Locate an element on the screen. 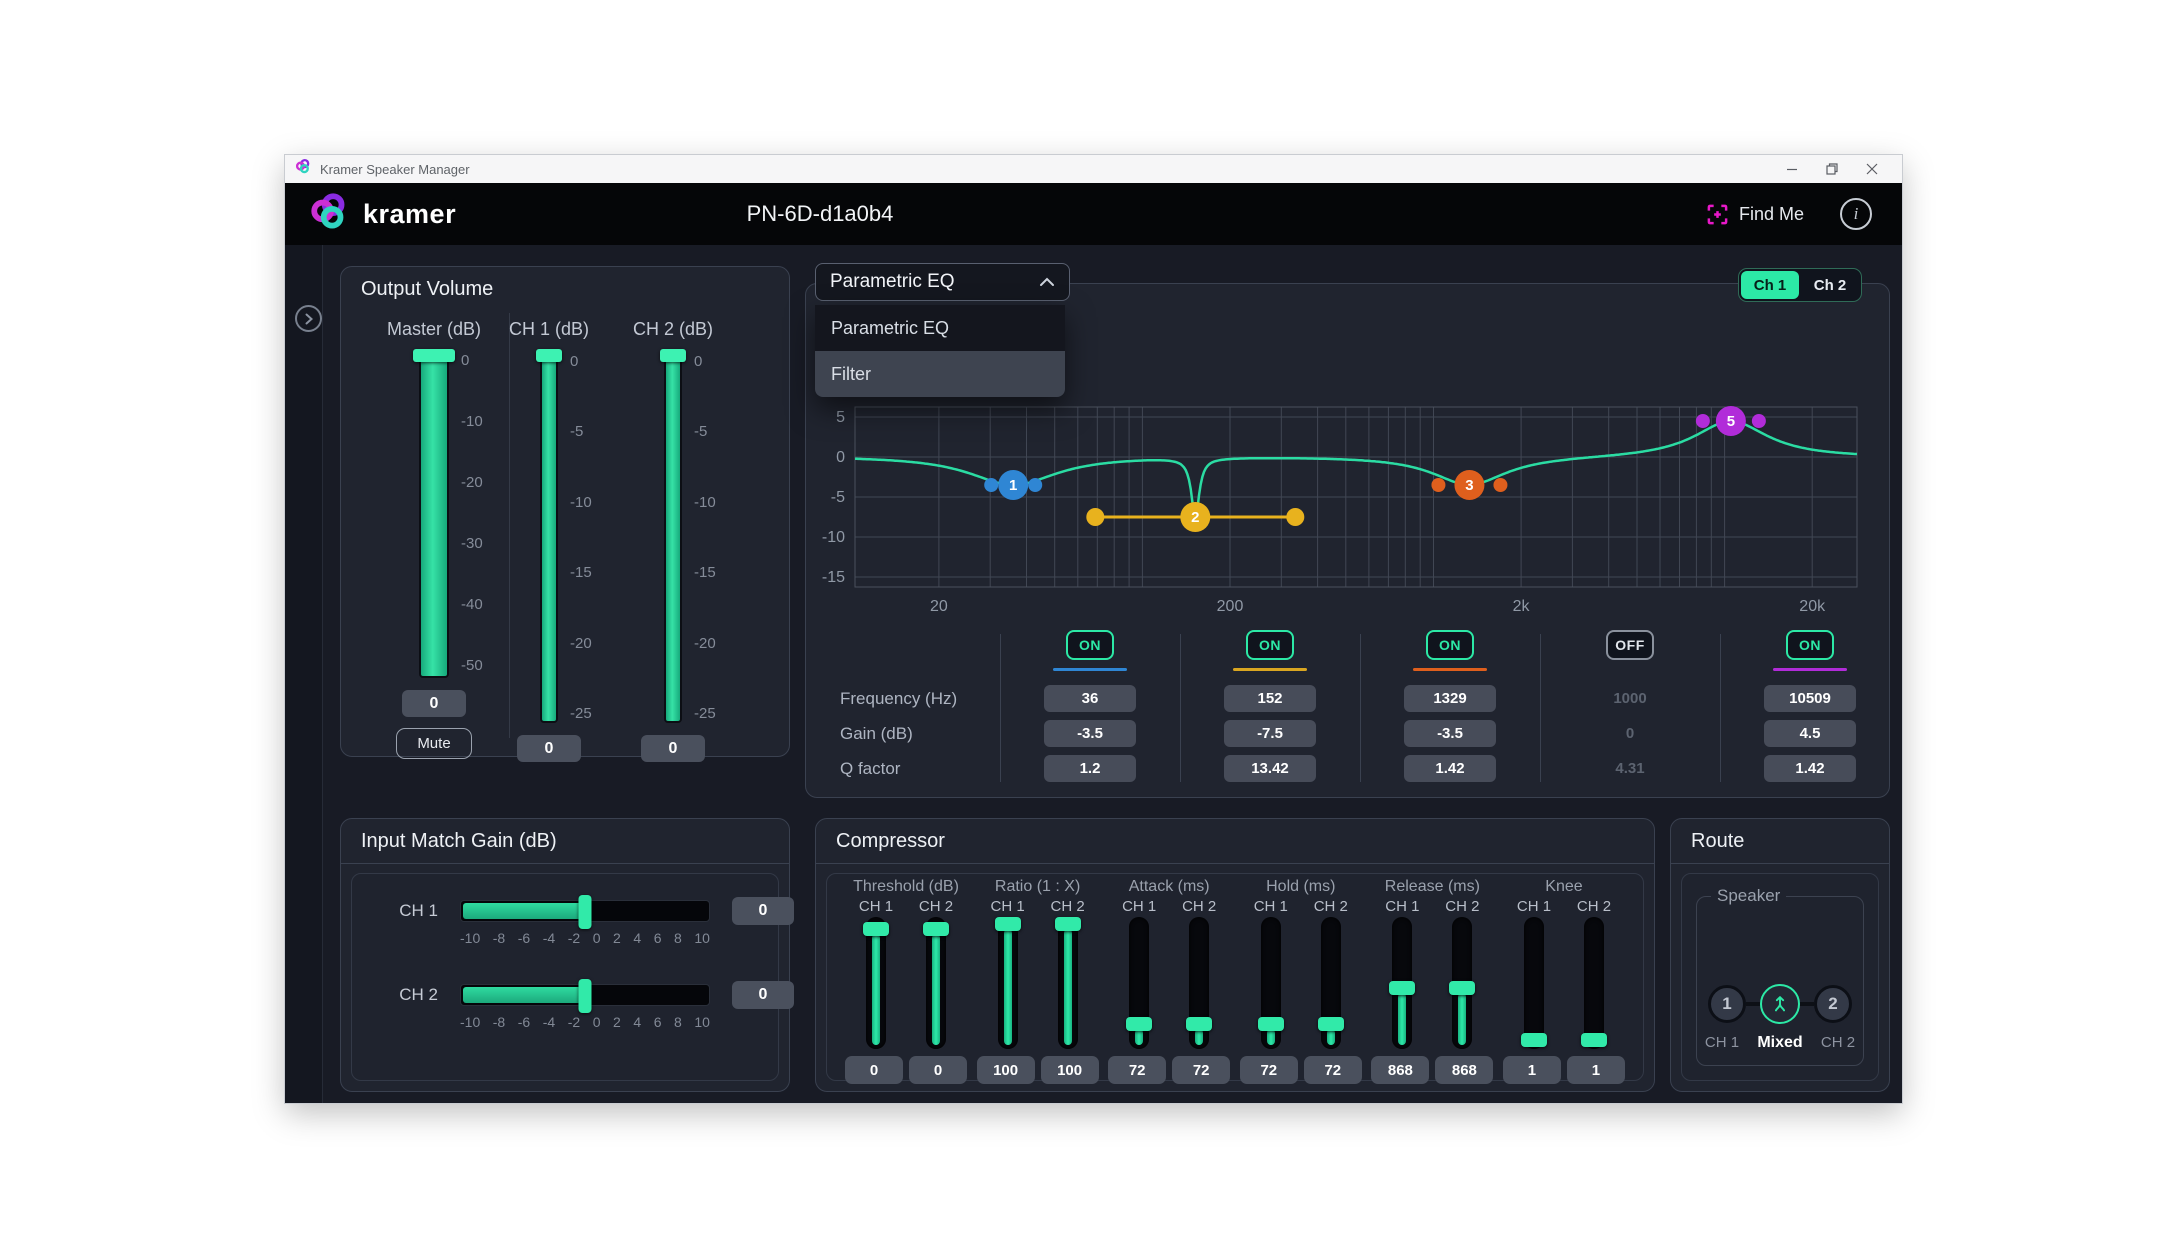  compressor-hold-ms-ch1-slider is located at coordinates (1270, 983).